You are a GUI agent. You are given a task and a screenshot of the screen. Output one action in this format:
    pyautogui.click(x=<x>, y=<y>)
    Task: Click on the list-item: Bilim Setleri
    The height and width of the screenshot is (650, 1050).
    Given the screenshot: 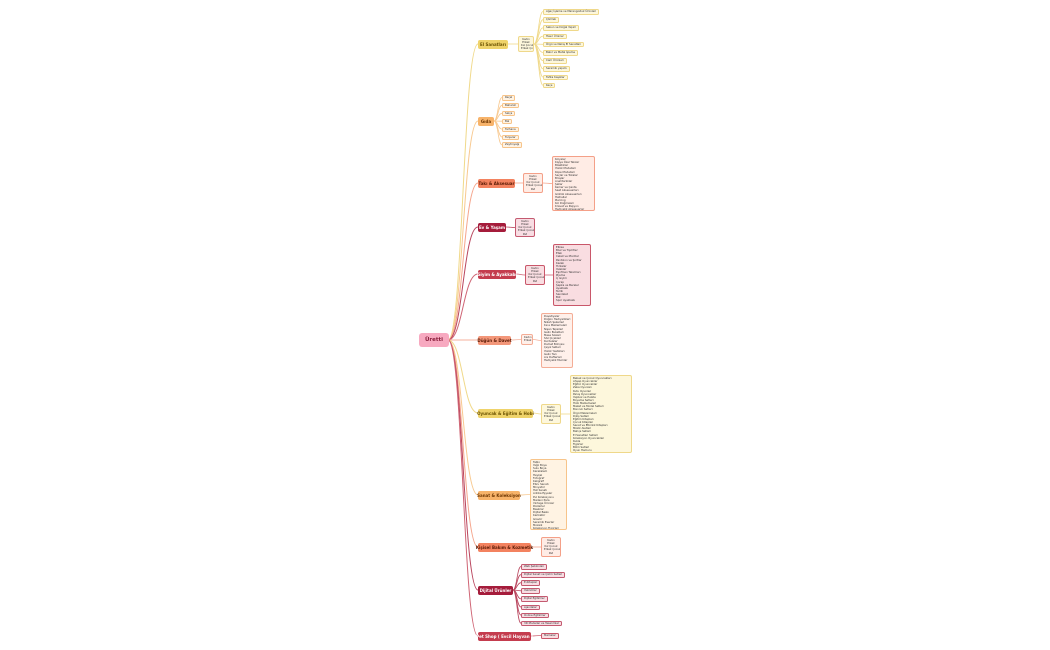 What is the action you would take?
    pyautogui.click(x=581, y=447)
    